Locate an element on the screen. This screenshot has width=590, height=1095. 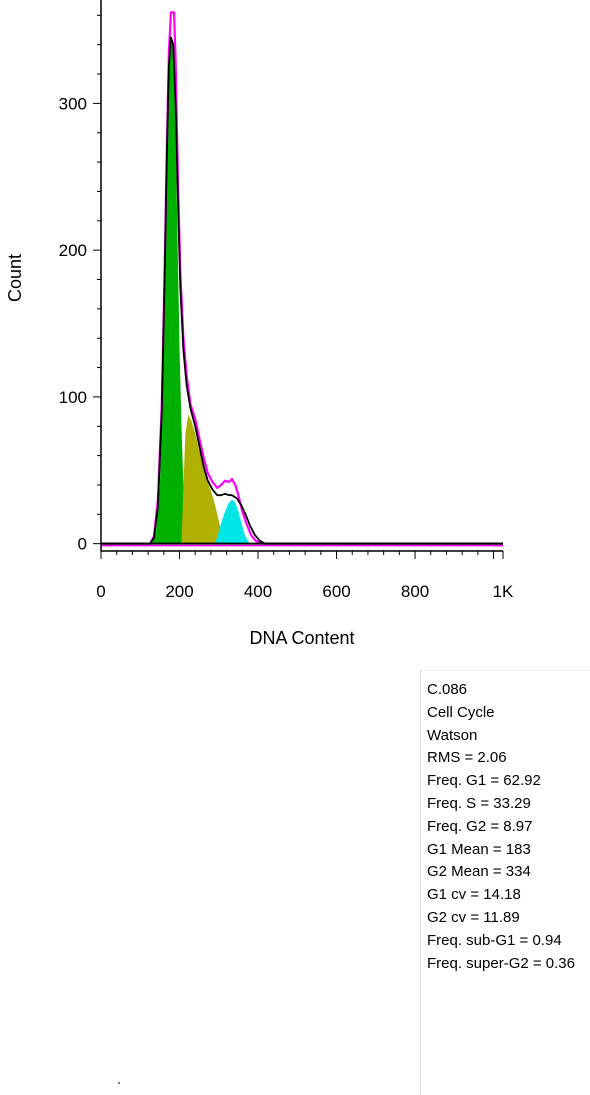
x-tick-label: 800 is located at coordinates (415, 591).